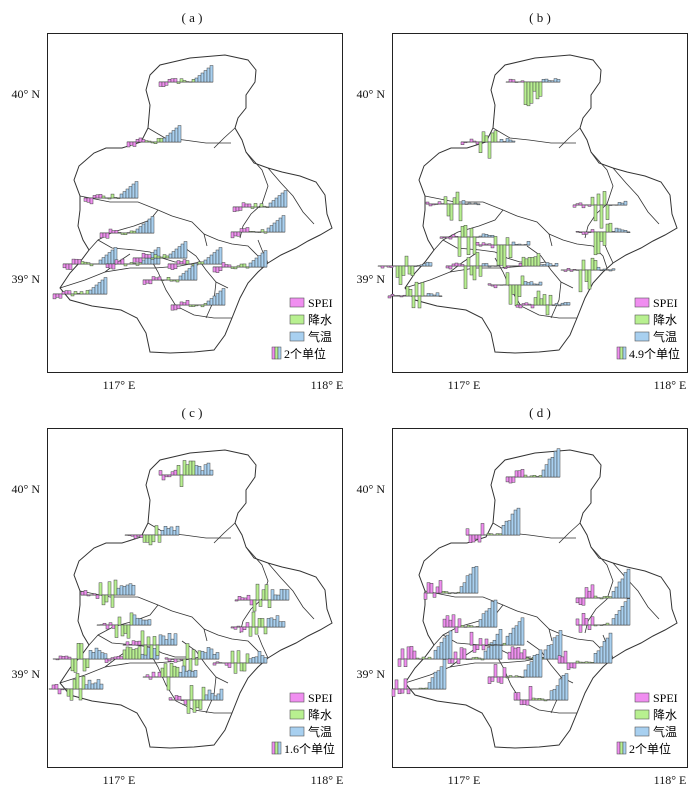 The width and height of the screenshot is (700, 796). Describe the element at coordinates (276, 353) in the screenshot. I see `scale-bar` at that location.